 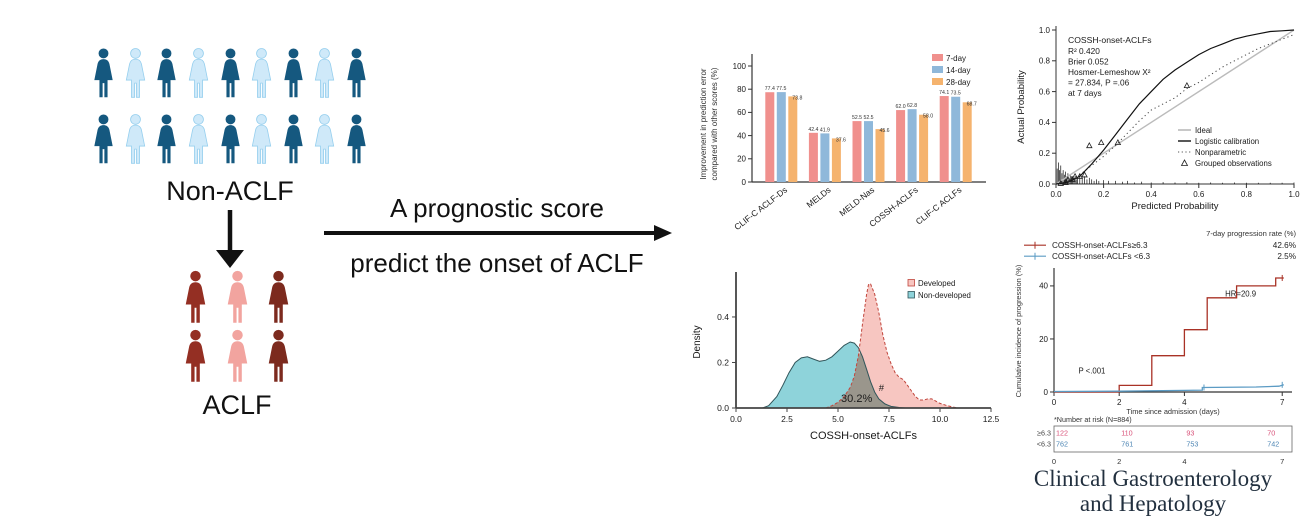 What do you see at coordinates (865, 380) in the screenshot?
I see `overlap-area` at bounding box center [865, 380].